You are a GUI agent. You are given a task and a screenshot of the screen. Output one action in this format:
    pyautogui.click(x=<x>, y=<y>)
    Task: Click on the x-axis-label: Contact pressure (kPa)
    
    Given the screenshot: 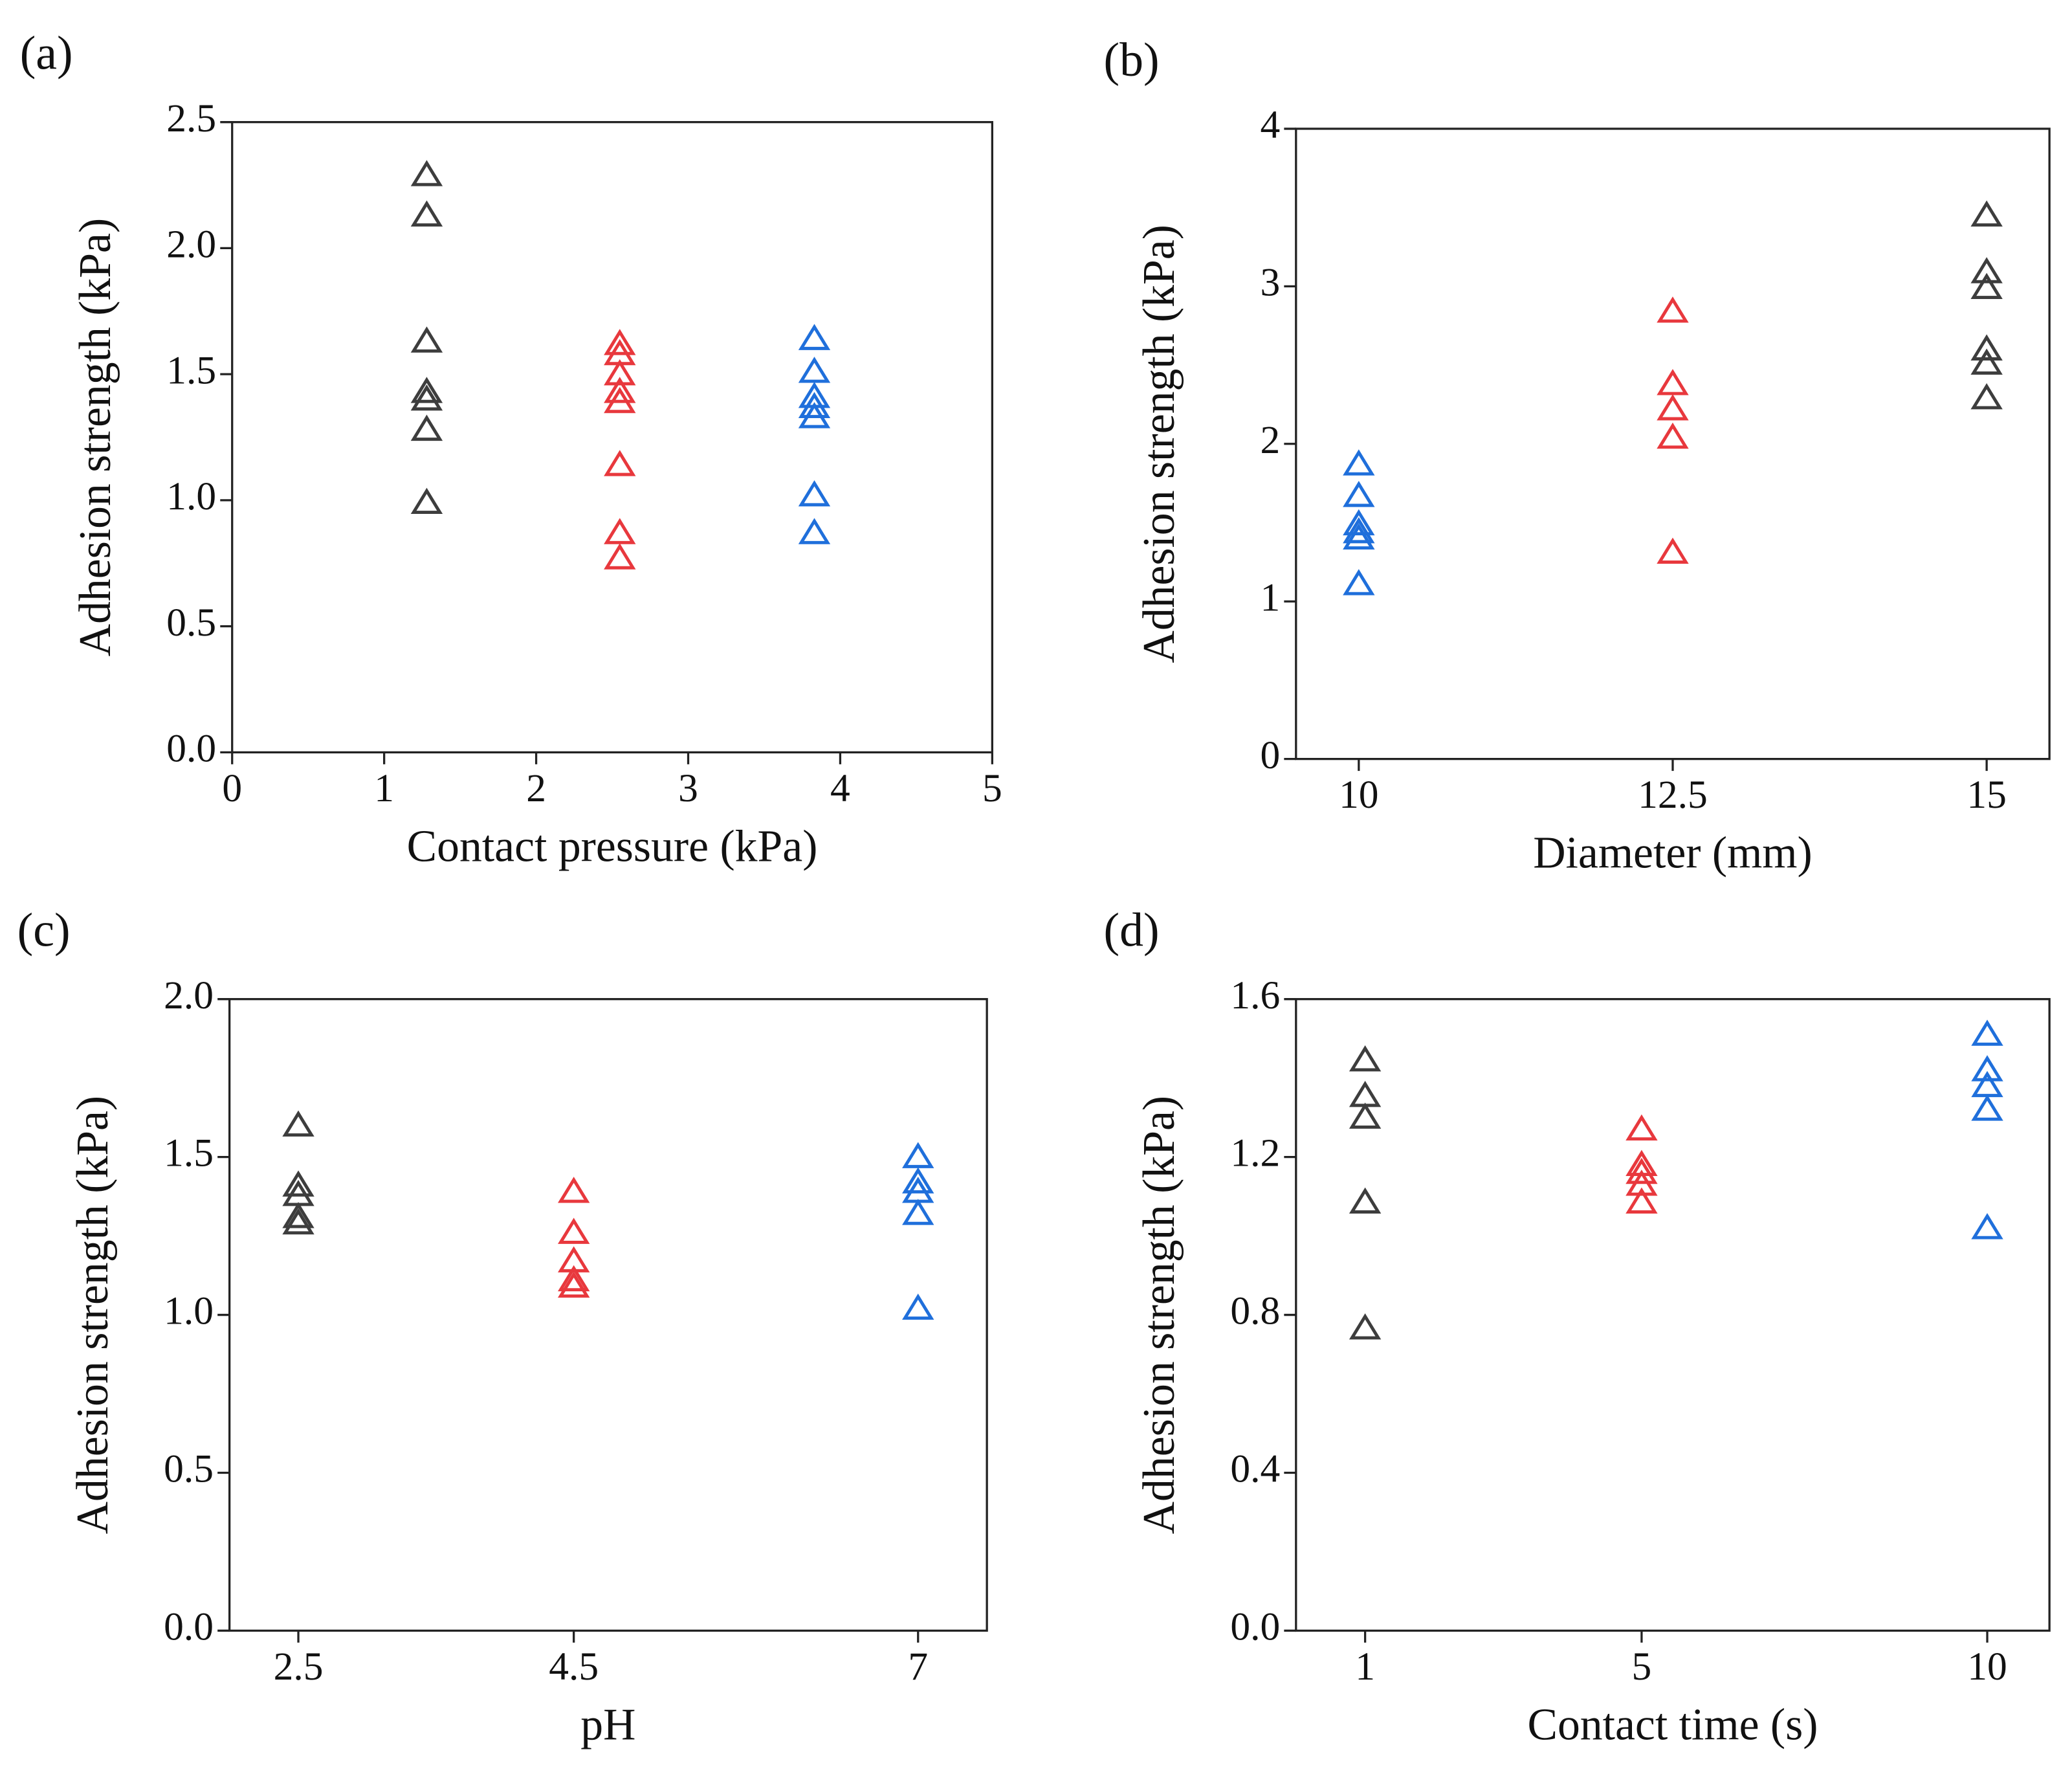 What is the action you would take?
    pyautogui.click(x=612, y=846)
    